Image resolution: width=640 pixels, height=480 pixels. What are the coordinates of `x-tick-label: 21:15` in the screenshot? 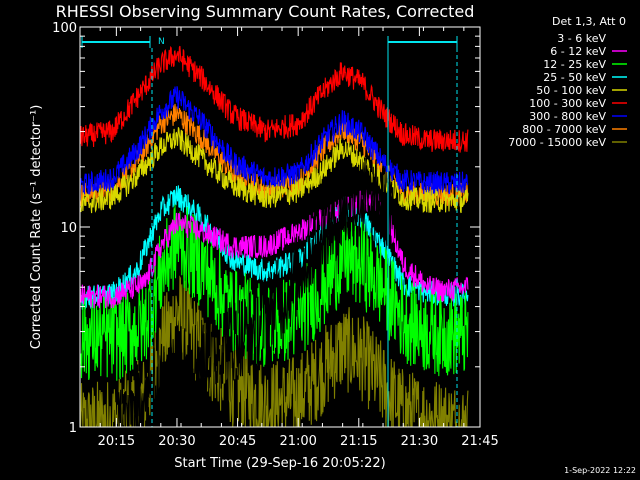 It's located at (358, 441).